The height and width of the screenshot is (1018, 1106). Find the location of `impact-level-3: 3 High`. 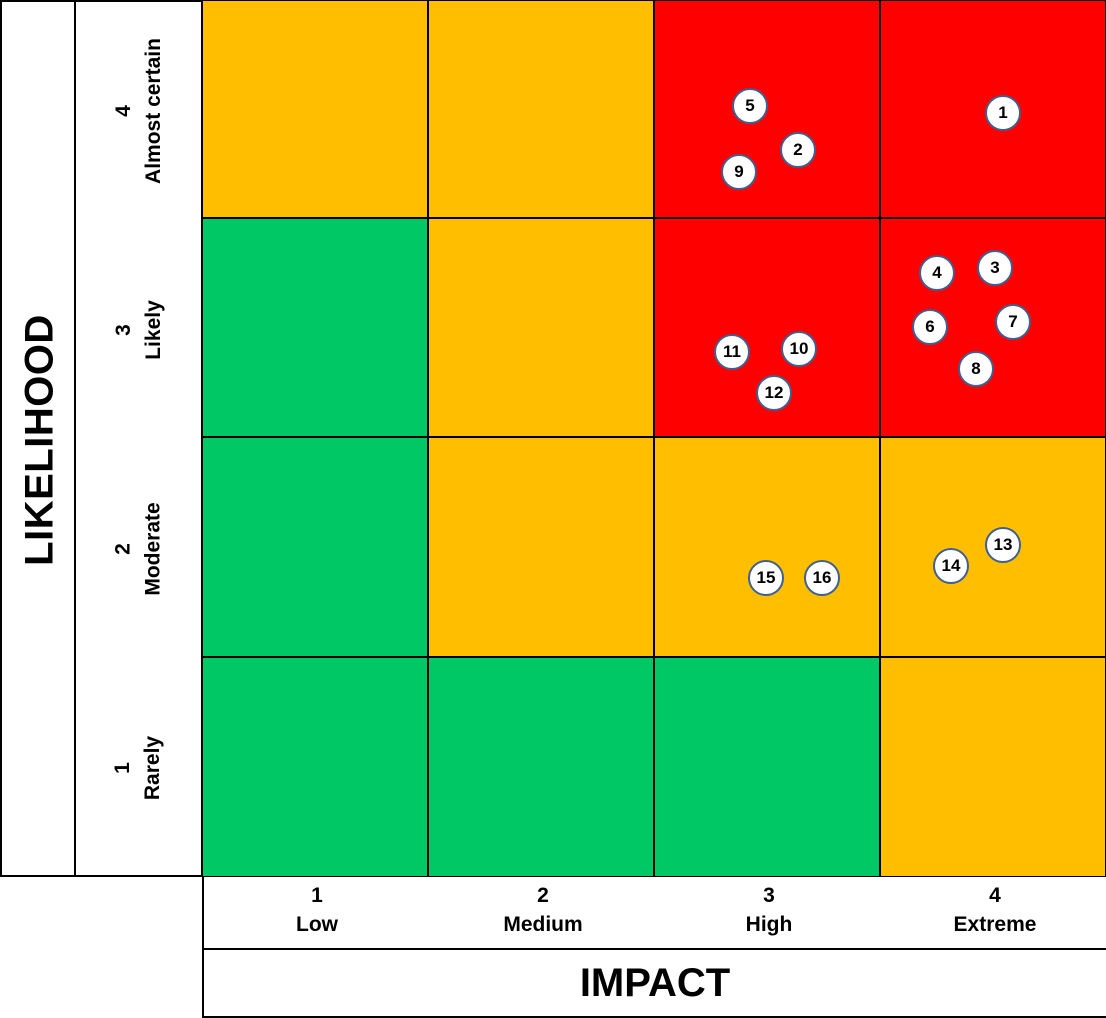

impact-level-3: 3 High is located at coordinates (769, 912).